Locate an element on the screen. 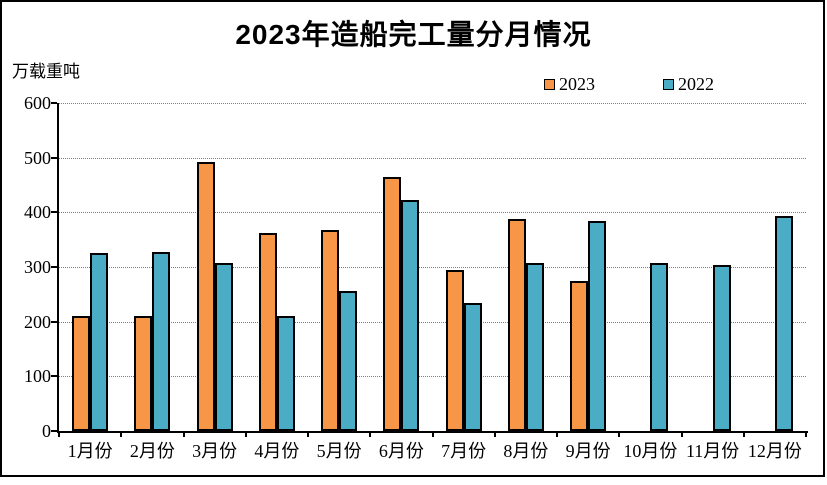 This screenshot has width=827, height=485. legend-item-2023: 2023 is located at coordinates (569, 84).